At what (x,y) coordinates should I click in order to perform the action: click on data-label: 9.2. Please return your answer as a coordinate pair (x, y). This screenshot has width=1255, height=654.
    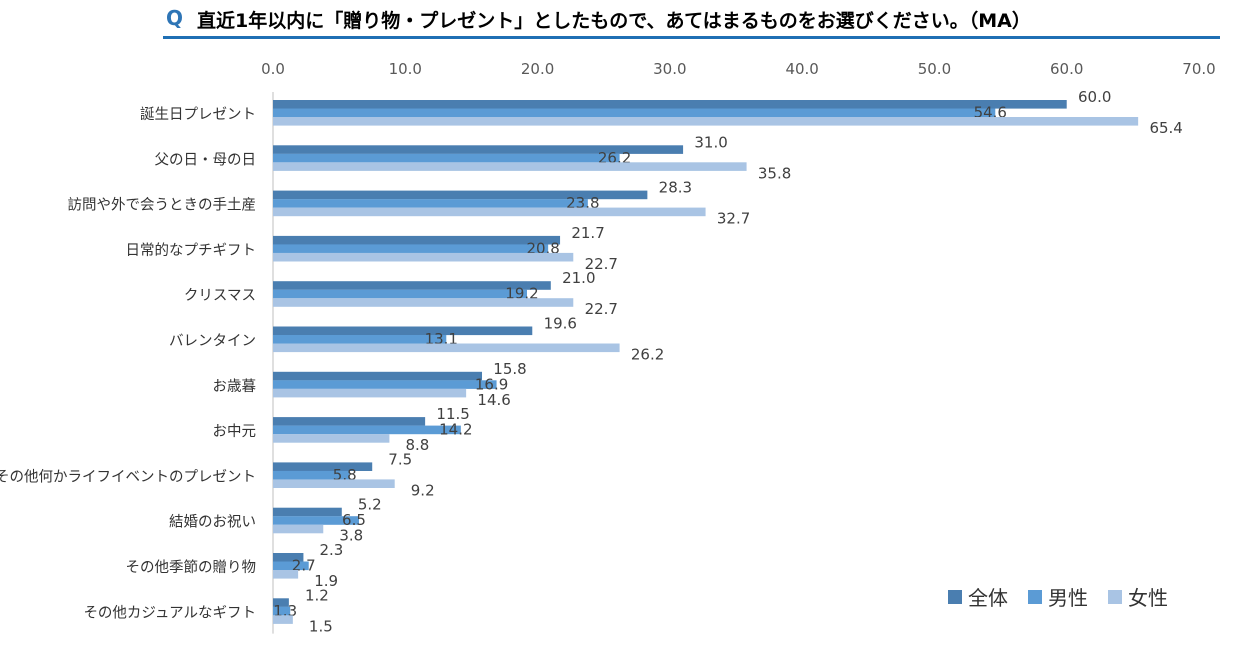
    Looking at the image, I should click on (423, 490).